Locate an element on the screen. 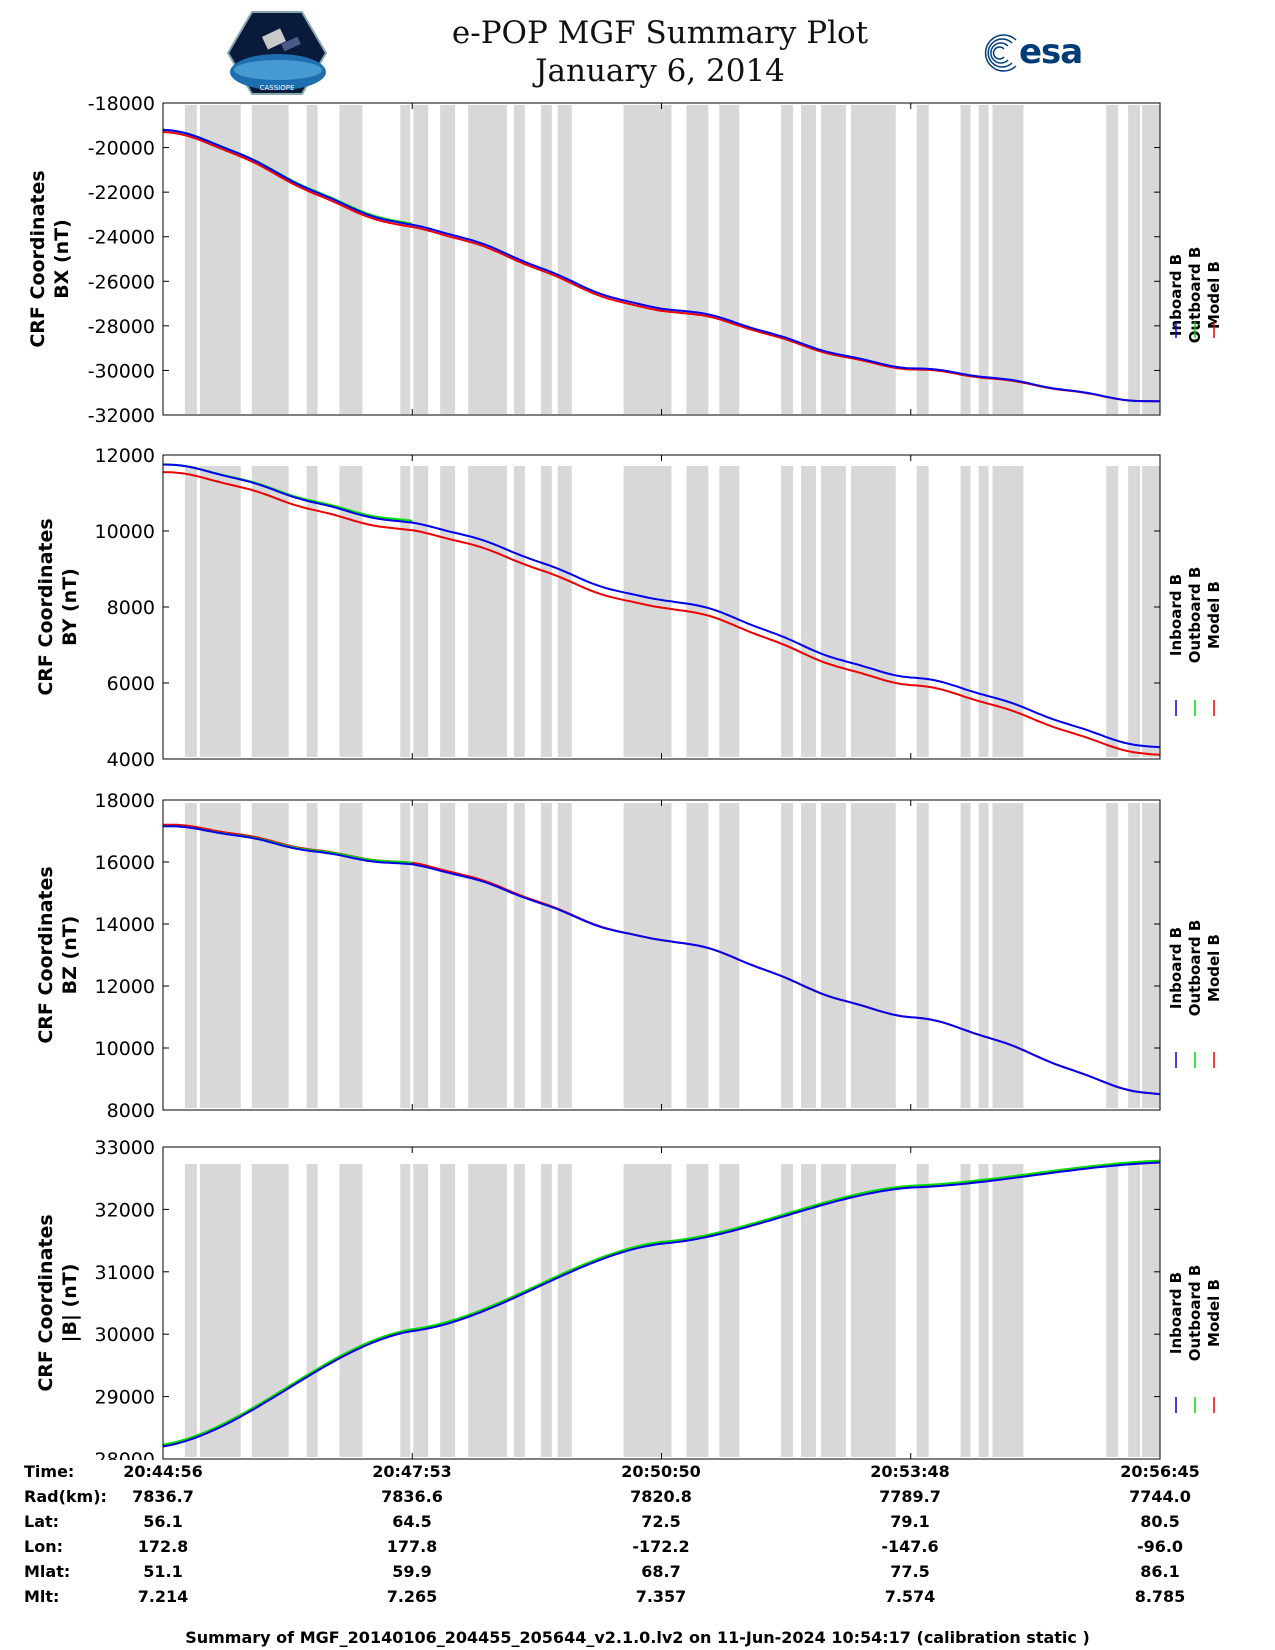 The width and height of the screenshot is (1275, 1650). ephemeris-value: 7836.7 is located at coordinates (163, 1496).